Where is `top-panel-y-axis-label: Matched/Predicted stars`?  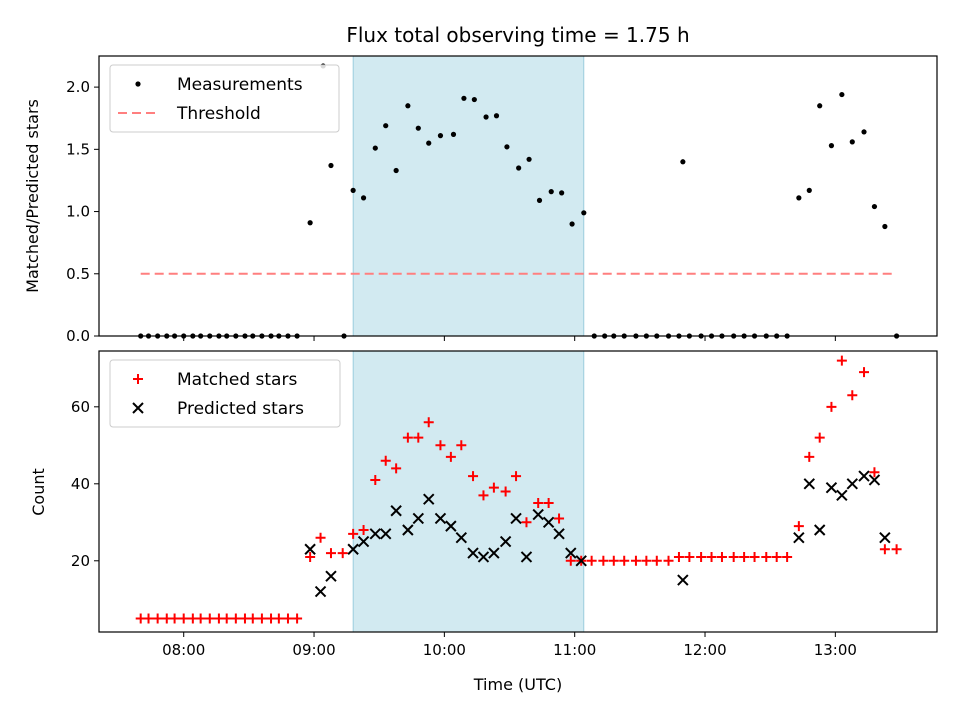
top-panel-y-axis-label: Matched/Predicted stars is located at coordinates (32, 196).